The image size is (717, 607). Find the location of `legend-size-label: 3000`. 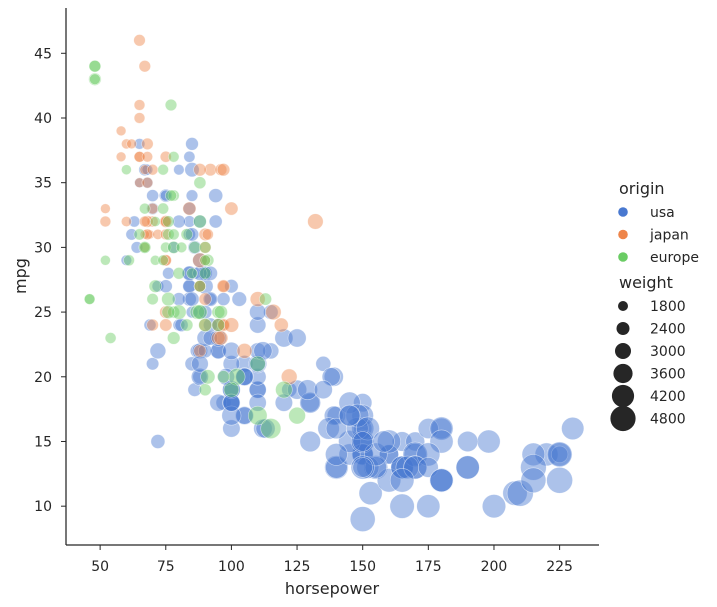

legend-size-label: 3000 is located at coordinates (668, 352).